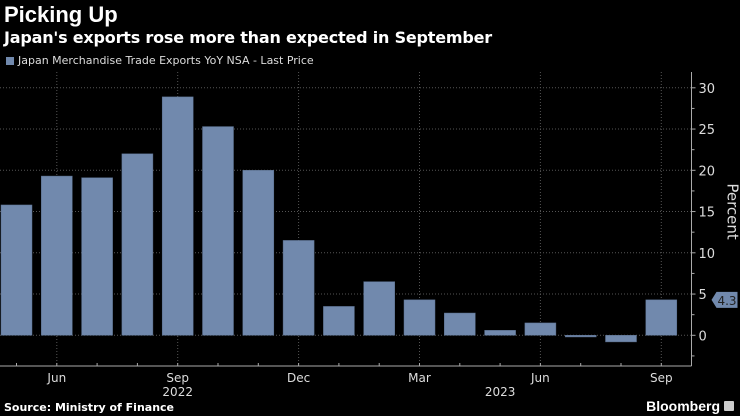  Describe the element at coordinates (703, 336) in the screenshot. I see `y-tick-label: 0` at that location.